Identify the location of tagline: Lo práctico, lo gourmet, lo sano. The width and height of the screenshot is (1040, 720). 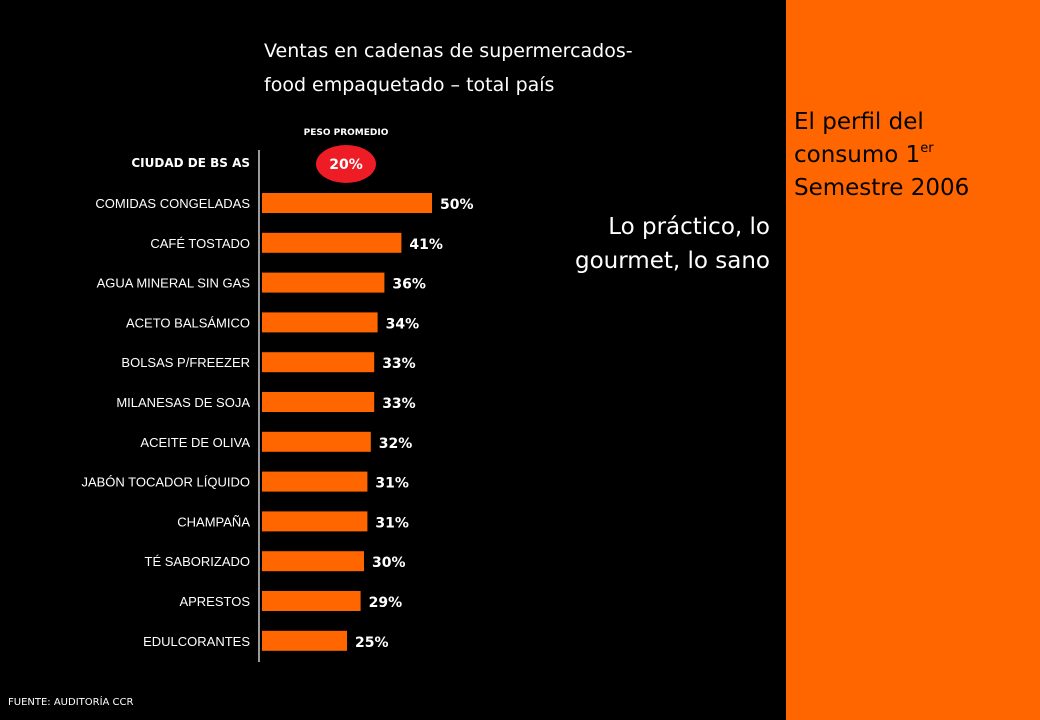
(645, 244).